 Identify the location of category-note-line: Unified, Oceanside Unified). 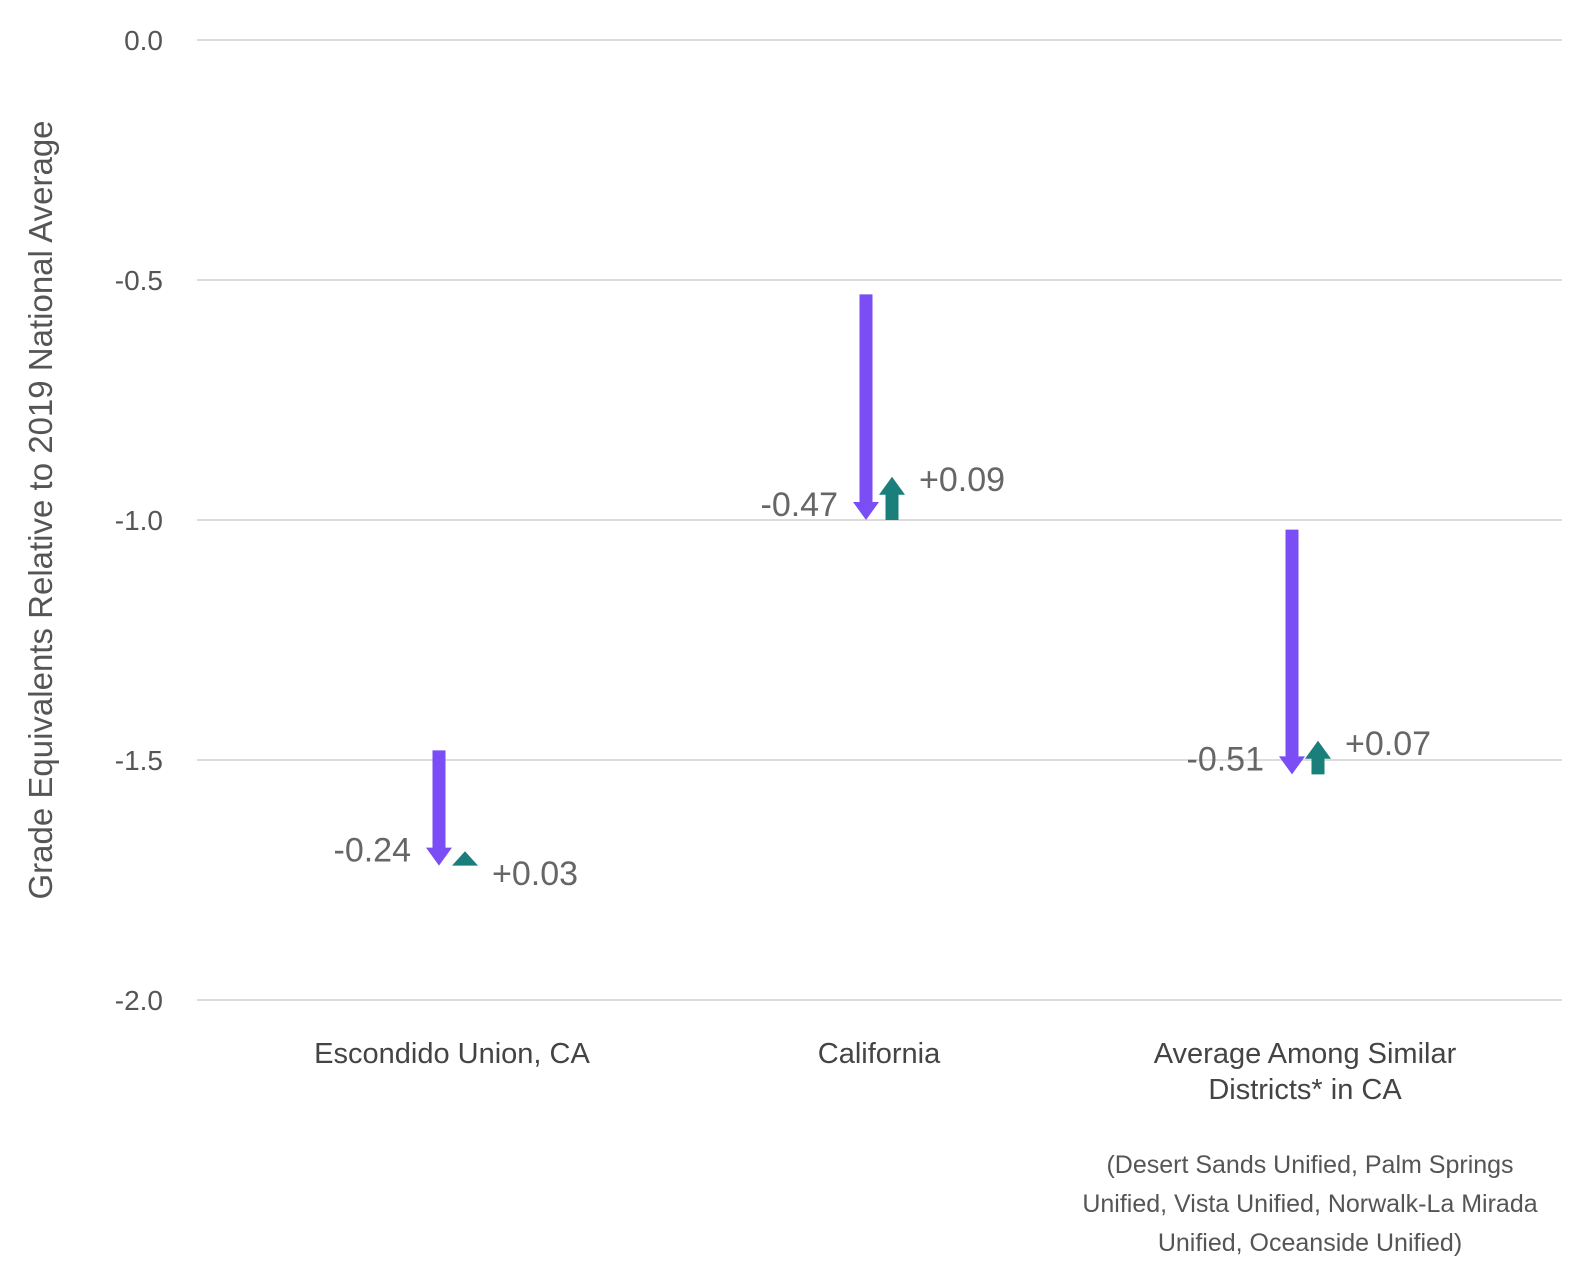
(1310, 1243).